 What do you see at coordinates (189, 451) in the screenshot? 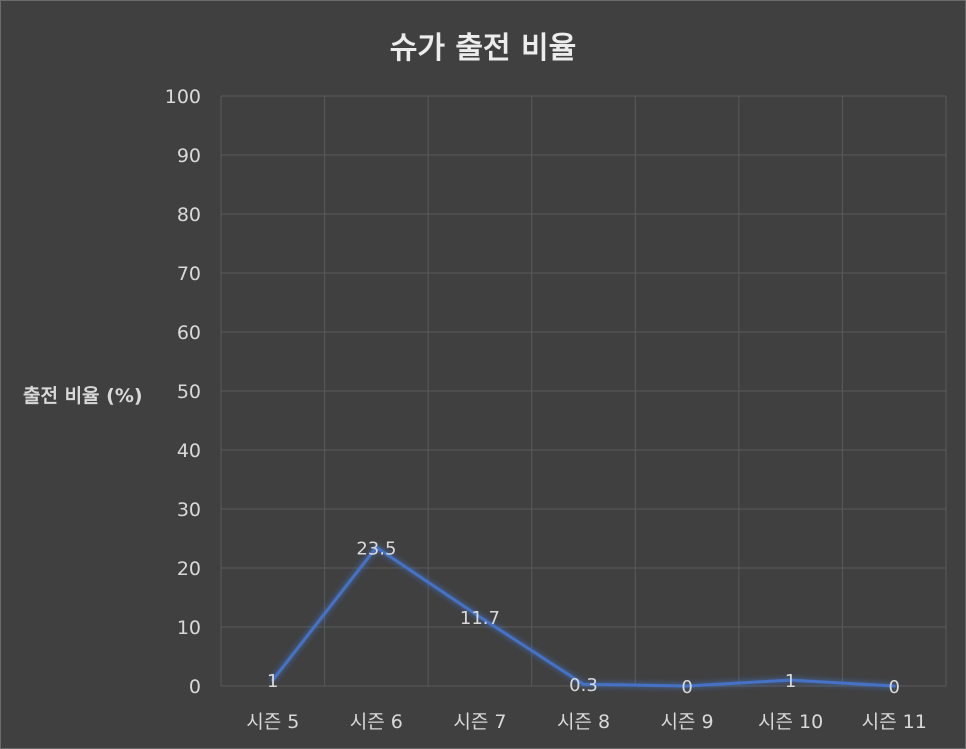
I see `y-tick-label: 40` at bounding box center [189, 451].